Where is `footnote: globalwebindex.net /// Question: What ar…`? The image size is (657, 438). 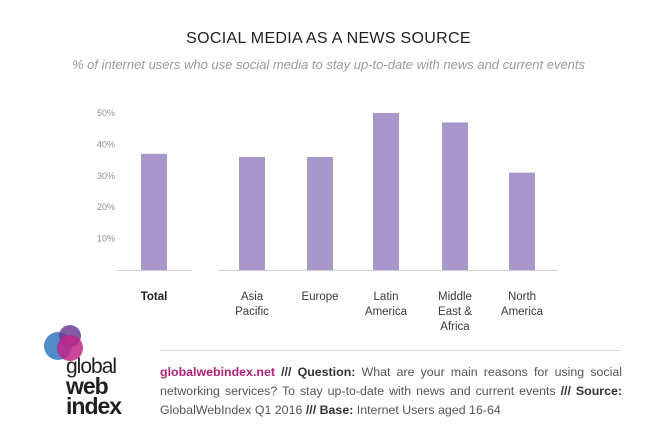 footnote: globalwebindex.net /// Question: What ar… is located at coordinates (391, 391).